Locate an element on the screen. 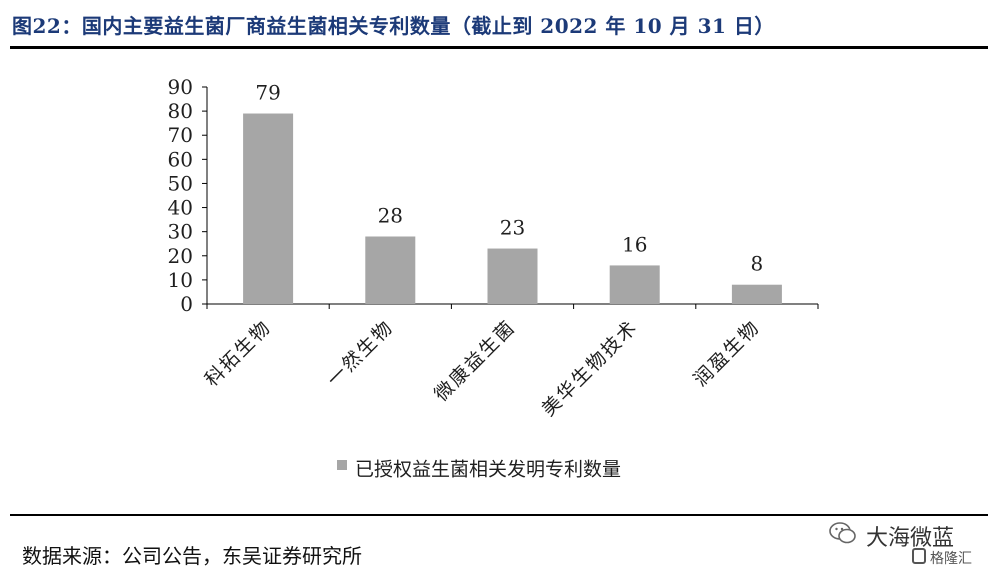 This screenshot has width=996, height=574. x-category-label: 润盈生物 is located at coordinates (726, 353).